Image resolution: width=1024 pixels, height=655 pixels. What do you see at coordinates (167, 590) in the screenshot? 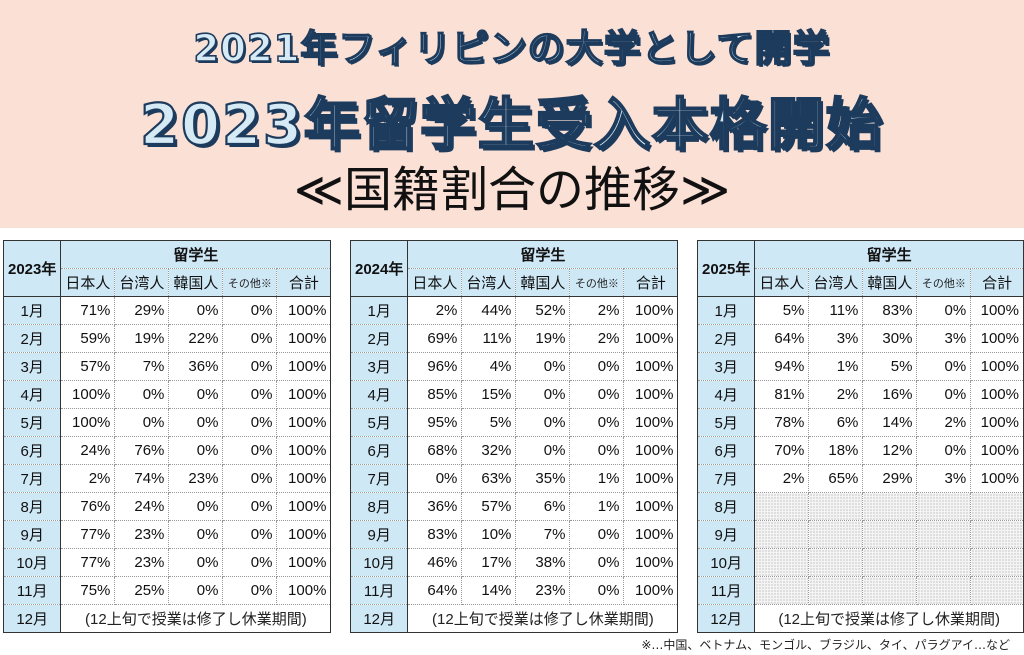
I see `table-row: 11月 75% 25% 0% 0% 100%` at bounding box center [167, 590].